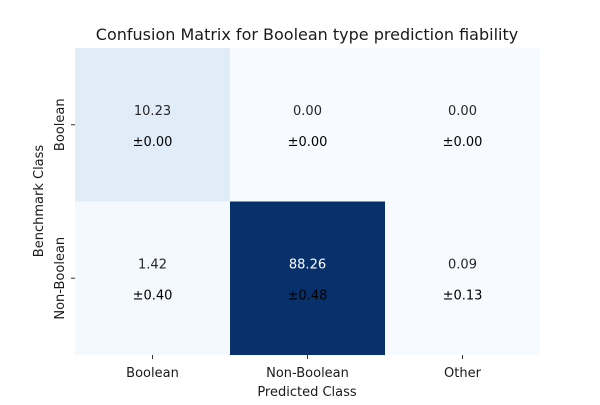  I want to click on cell-value-label: 88.26, so click(307, 264).